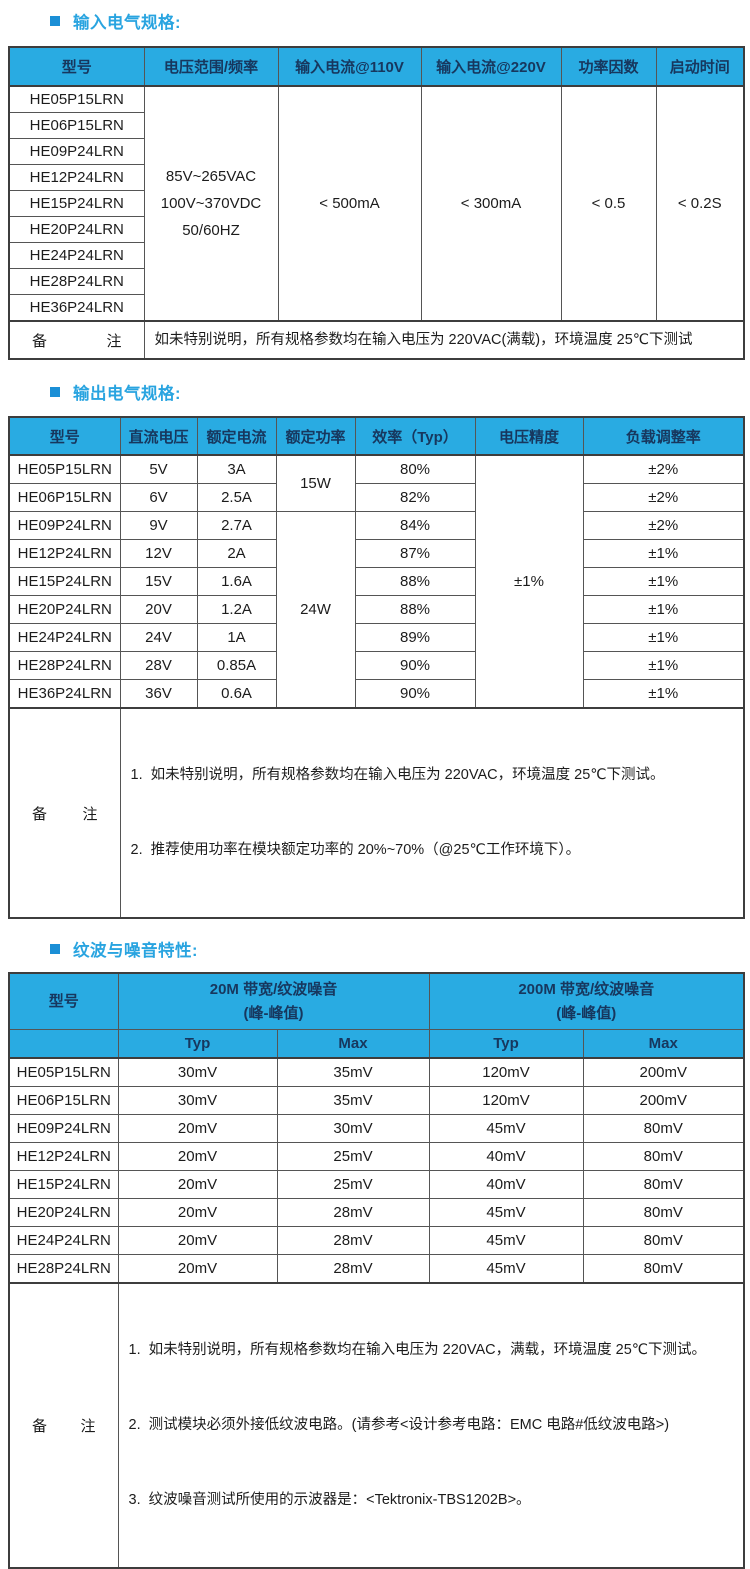 The width and height of the screenshot is (750, 1569). Describe the element at coordinates (663, 1044) in the screenshot. I see `column-header-200m-max: Max` at that location.